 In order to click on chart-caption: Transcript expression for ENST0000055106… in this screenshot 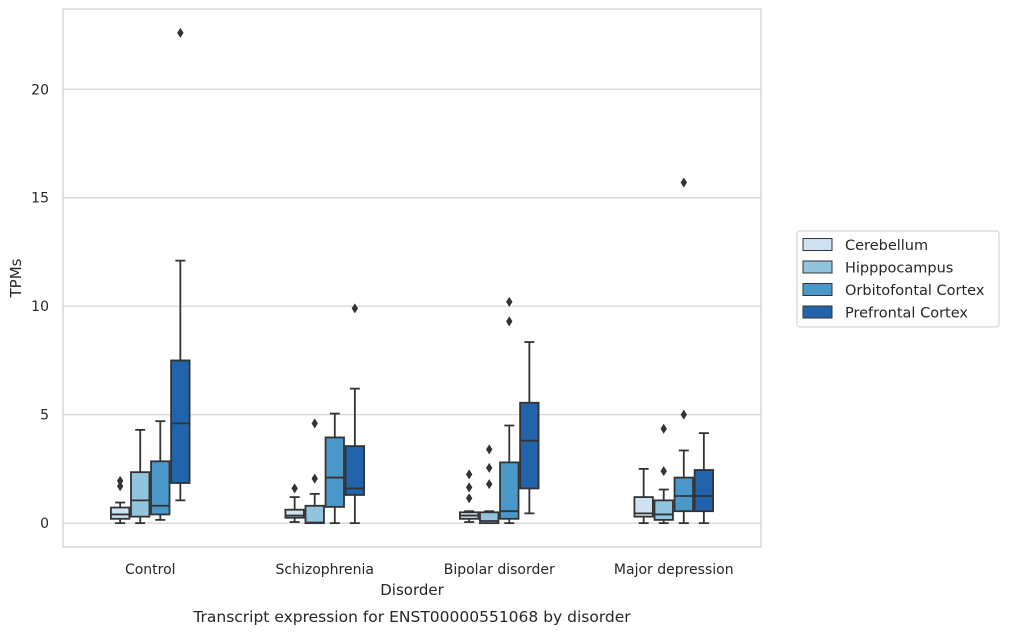, I will do `click(411, 617)`.